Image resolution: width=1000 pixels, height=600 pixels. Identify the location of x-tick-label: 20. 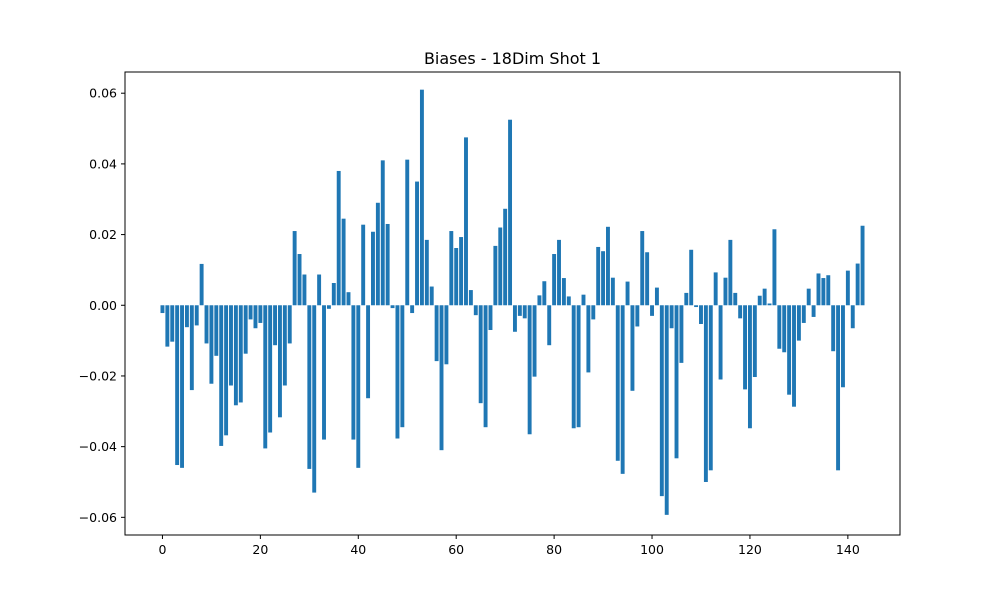
(260, 549).